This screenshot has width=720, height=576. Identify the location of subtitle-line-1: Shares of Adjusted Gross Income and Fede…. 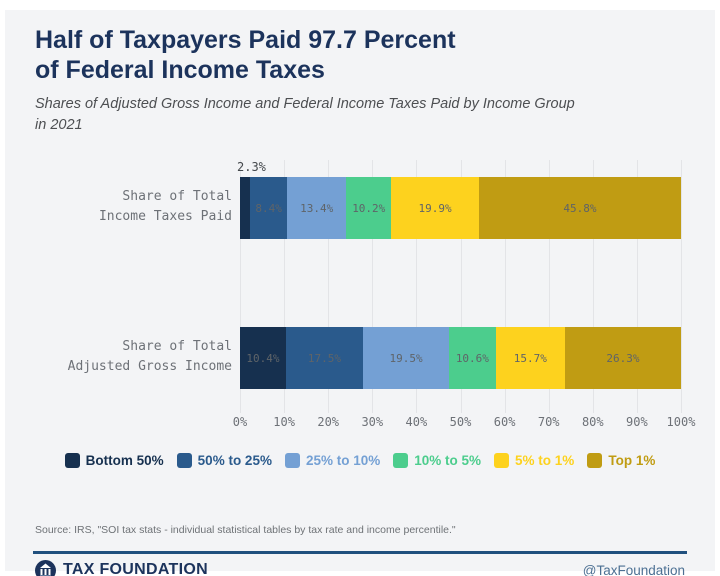
(305, 104).